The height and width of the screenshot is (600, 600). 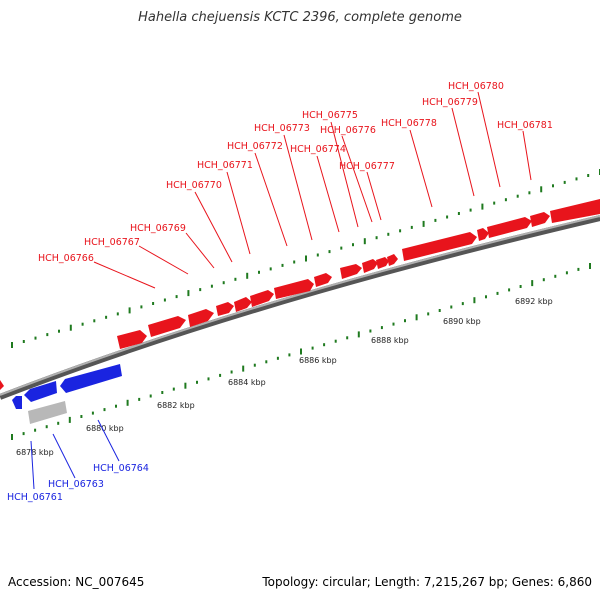 I want to click on reverse-labels: HCH_06761 HCH_06763 HCH_06764, so click(x=78, y=483).